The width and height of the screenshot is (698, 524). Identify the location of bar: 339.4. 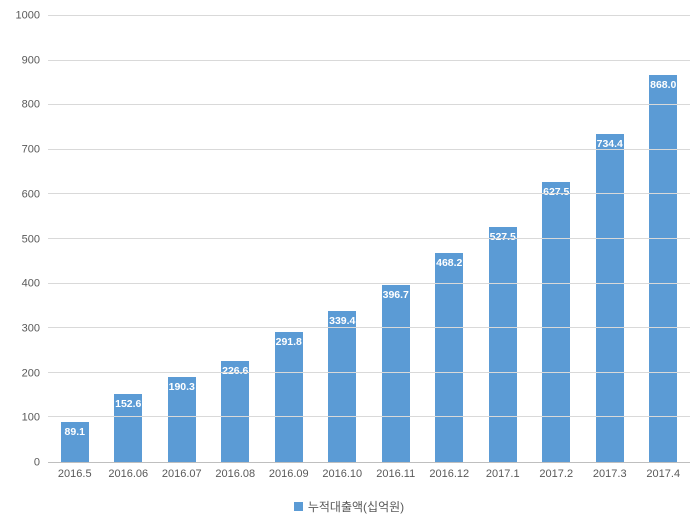
(342, 386).